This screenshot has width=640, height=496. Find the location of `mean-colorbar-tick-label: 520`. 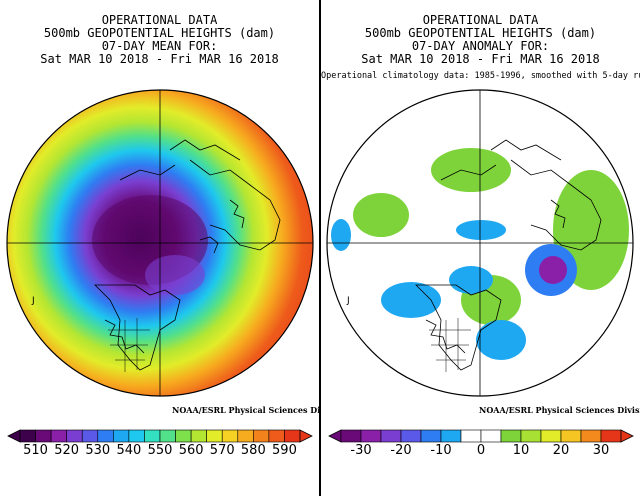

mean-colorbar-tick-label: 520 is located at coordinates (67, 450).